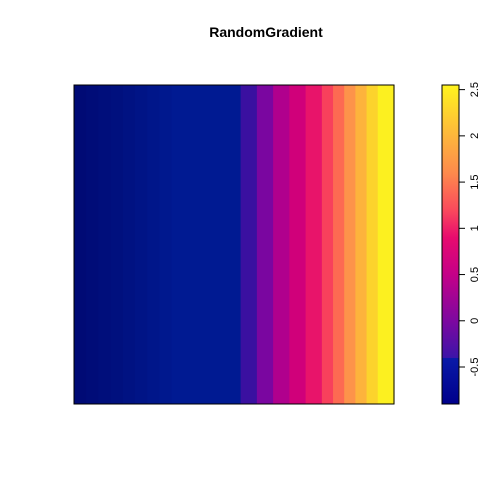 The image size is (504, 504). What do you see at coordinates (461, 243) in the screenshot?
I see `colorbar: -0.5 0 0.5 1 1.5 2 2.5` at bounding box center [461, 243].